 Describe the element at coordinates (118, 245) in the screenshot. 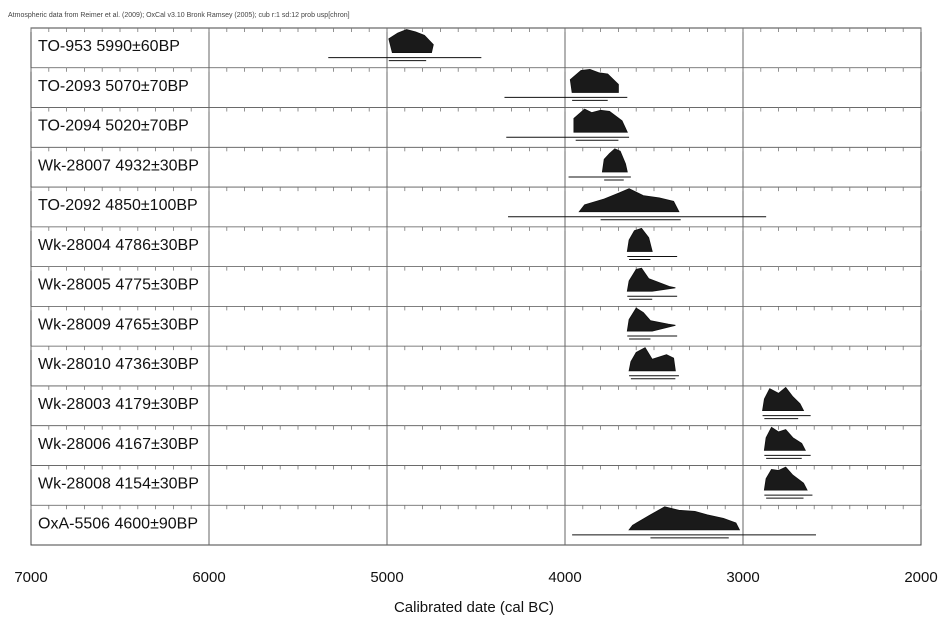

I see `sample-label: Wk-28004 4786±30BP` at that location.